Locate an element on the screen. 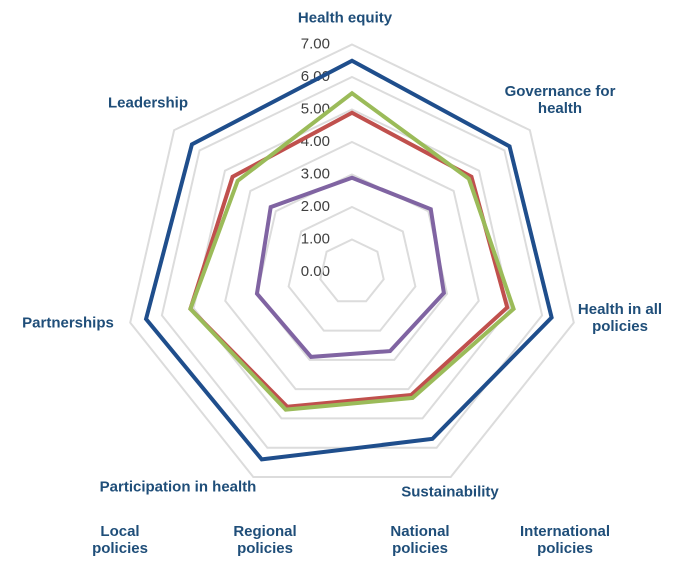 The height and width of the screenshot is (562, 673). tick-label: 0.00 is located at coordinates (315, 271).